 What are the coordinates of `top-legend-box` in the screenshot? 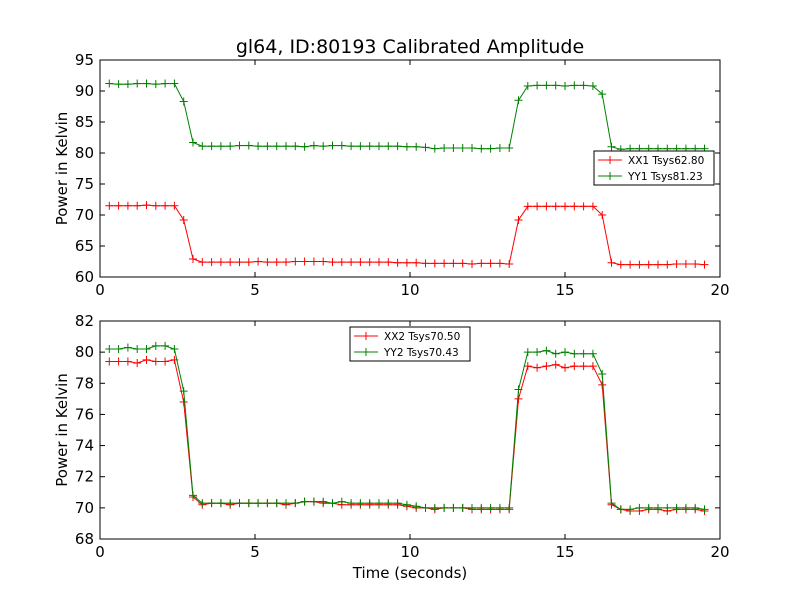 It's located at (654, 168).